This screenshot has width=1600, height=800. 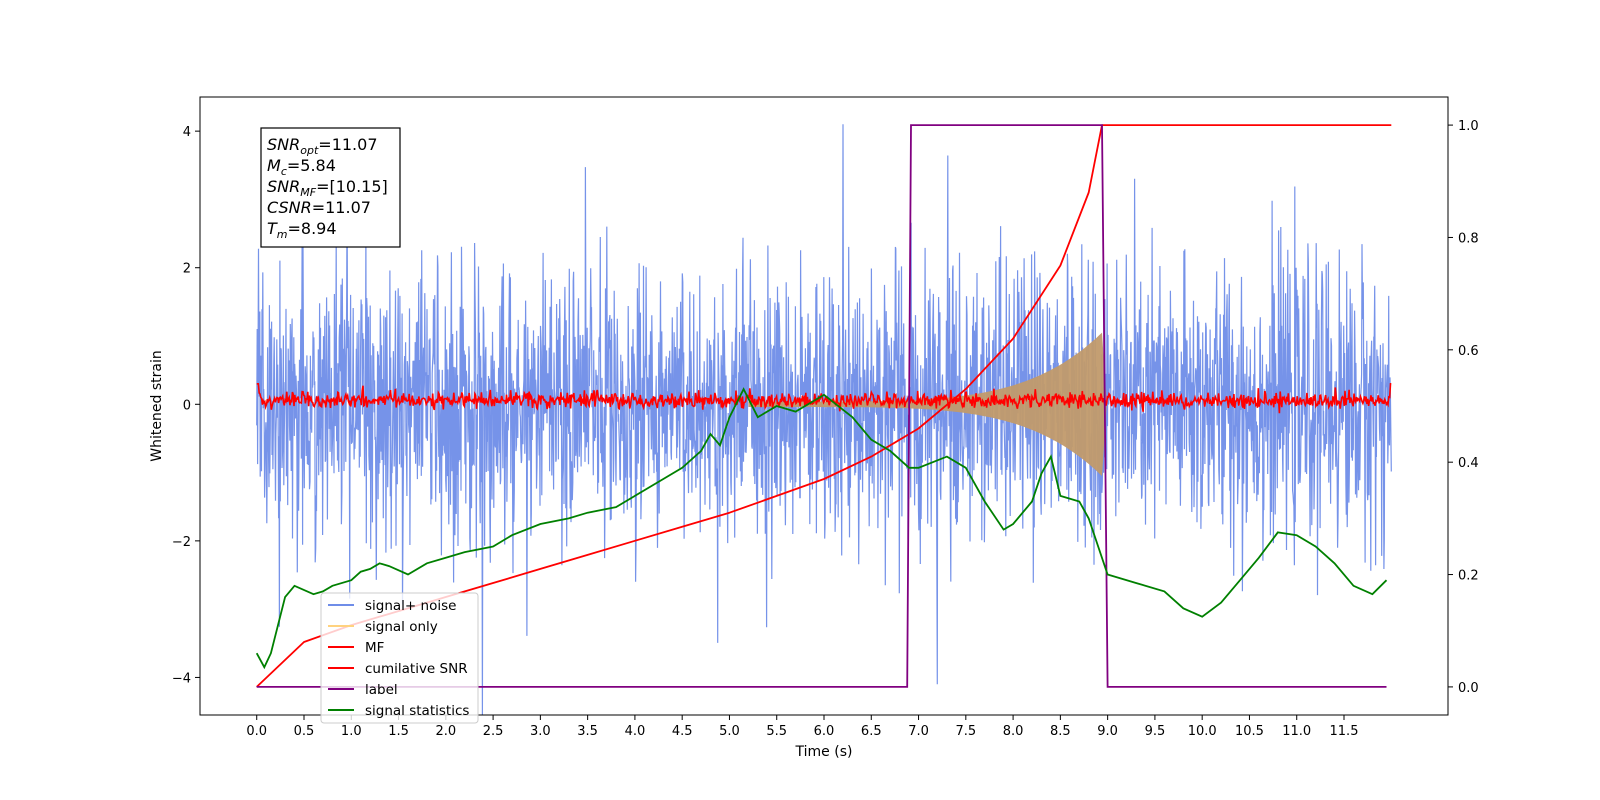 What do you see at coordinates (157, 405) in the screenshot?
I see `y-axis-label: Whitened strain` at bounding box center [157, 405].